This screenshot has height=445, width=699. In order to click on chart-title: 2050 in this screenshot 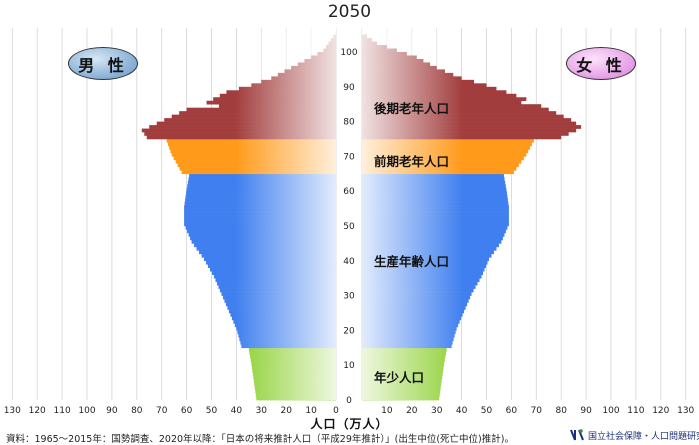, I will do `click(349, 12)`.